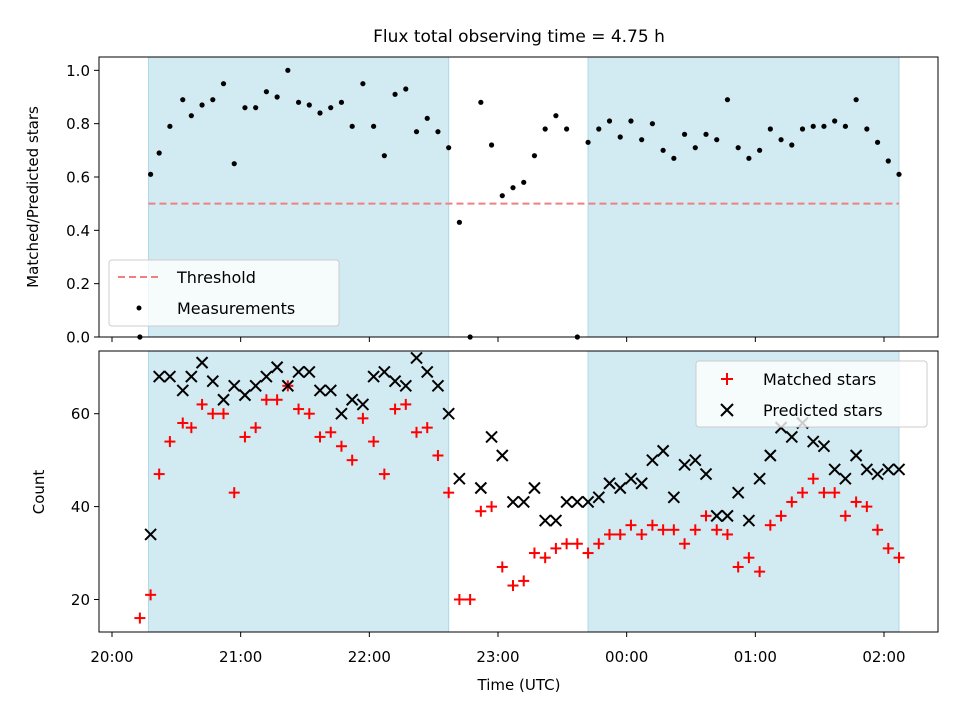 This screenshot has height=724, width=960. Describe the element at coordinates (498, 649) in the screenshot. I see `bottom-x-axis: 20:00 21:00 22:00 23:00 00:00 01:00 02:00` at that location.